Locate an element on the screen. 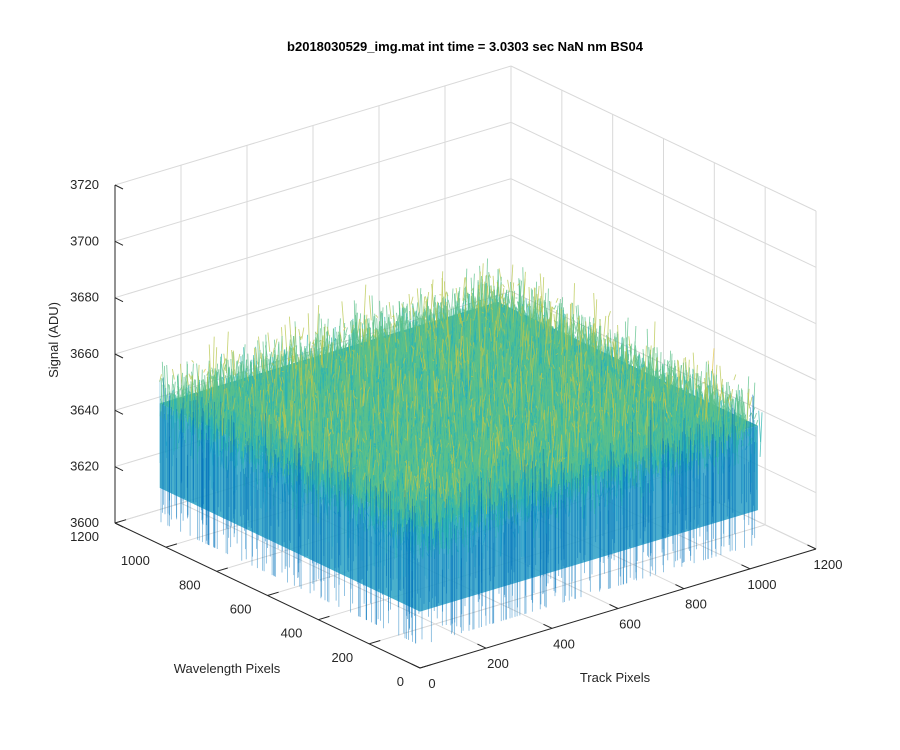  z-tick-label: 3600 is located at coordinates (84, 522).